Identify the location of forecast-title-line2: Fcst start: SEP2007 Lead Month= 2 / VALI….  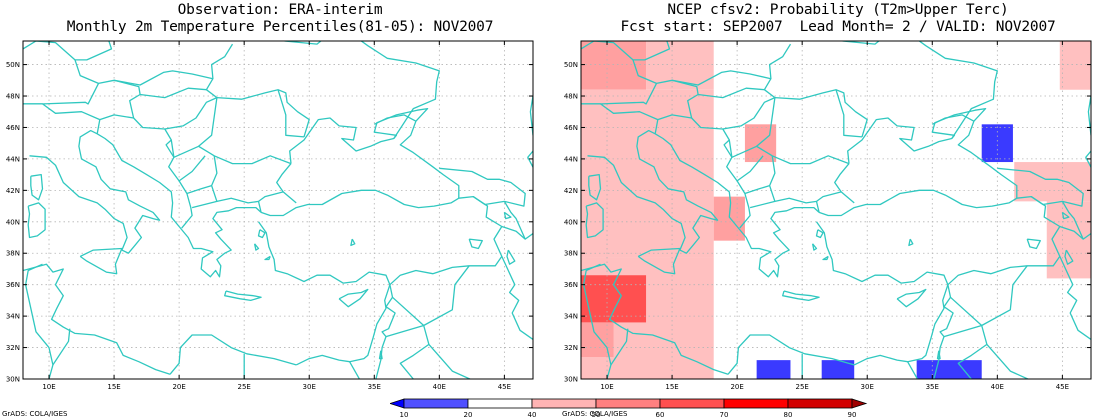
(838, 27).